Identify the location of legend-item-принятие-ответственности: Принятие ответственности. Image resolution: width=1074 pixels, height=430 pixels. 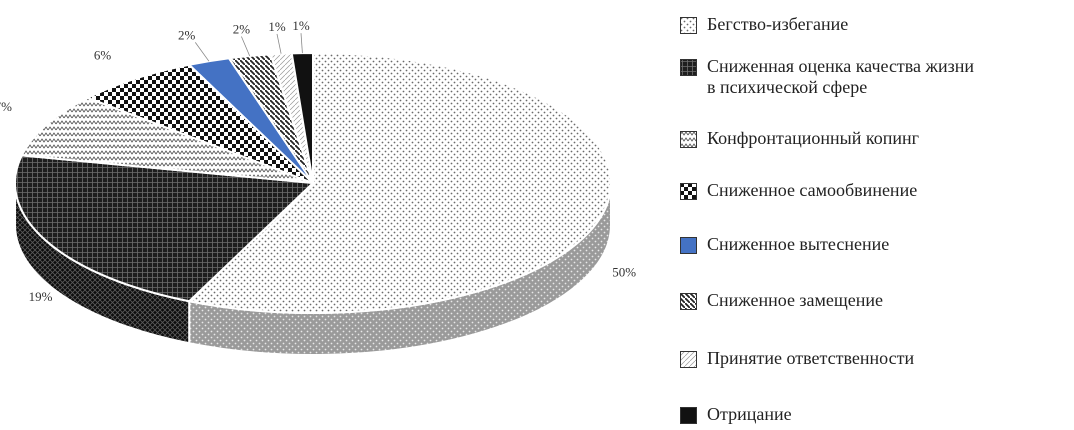
(797, 358).